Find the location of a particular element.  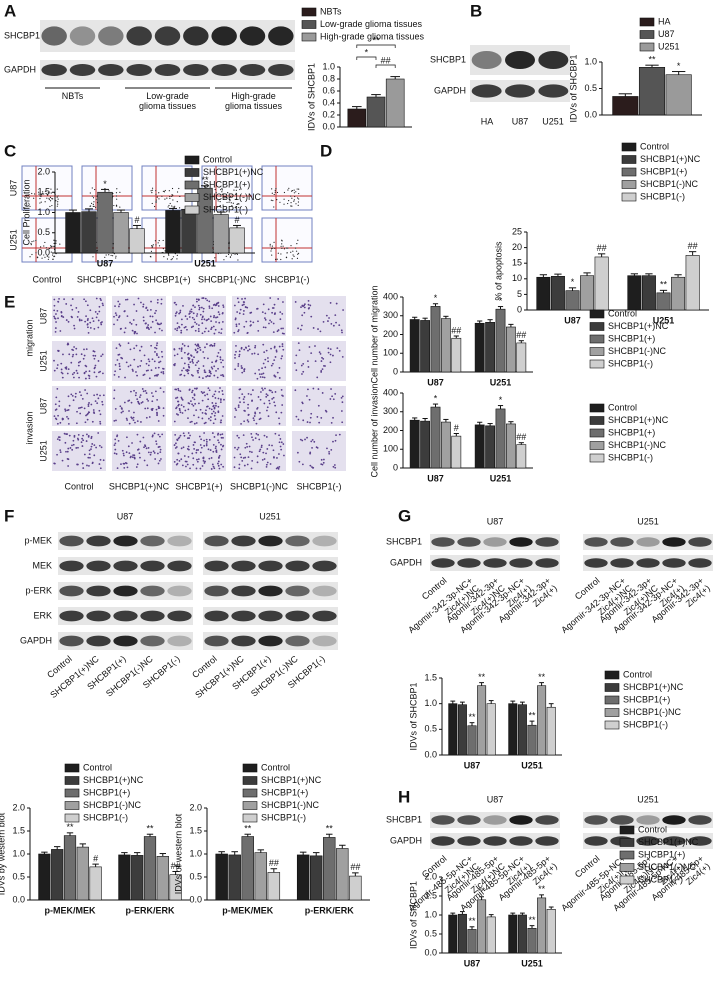

x-tick-label: U251 is located at coordinates (205, 263).